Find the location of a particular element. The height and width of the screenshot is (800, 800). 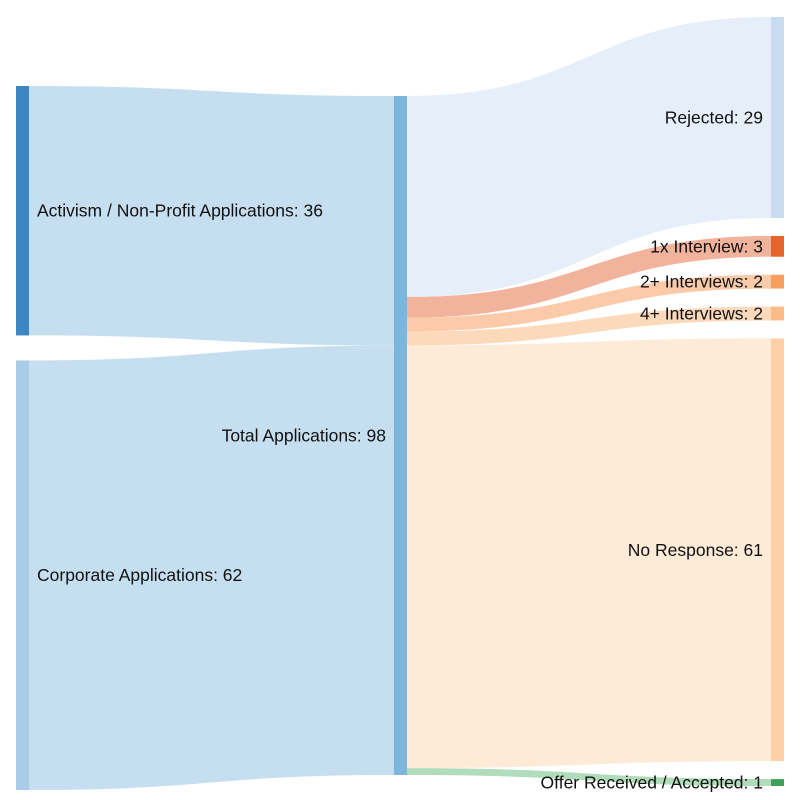

node-label-interview4: 4+ Interviews: 2 is located at coordinates (701, 314).